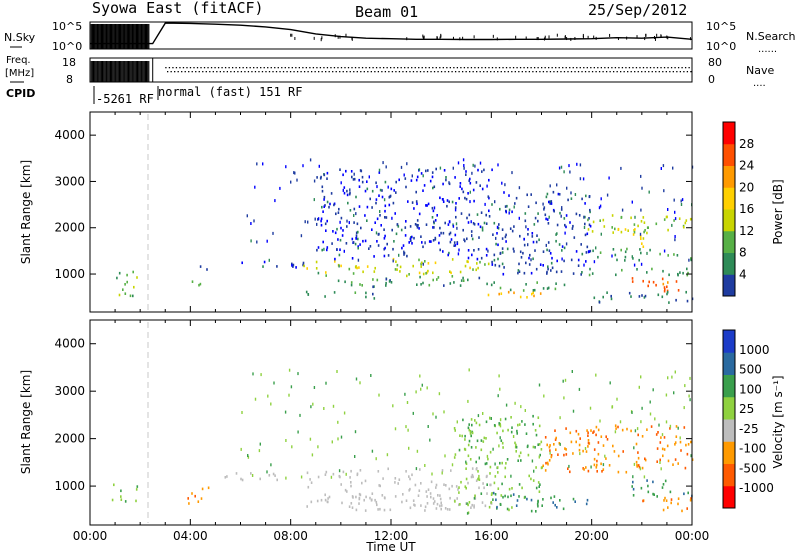 This screenshot has width=800, height=554. What do you see at coordinates (729, 285) in the screenshot?
I see `colorbar-swatch` at bounding box center [729, 285].